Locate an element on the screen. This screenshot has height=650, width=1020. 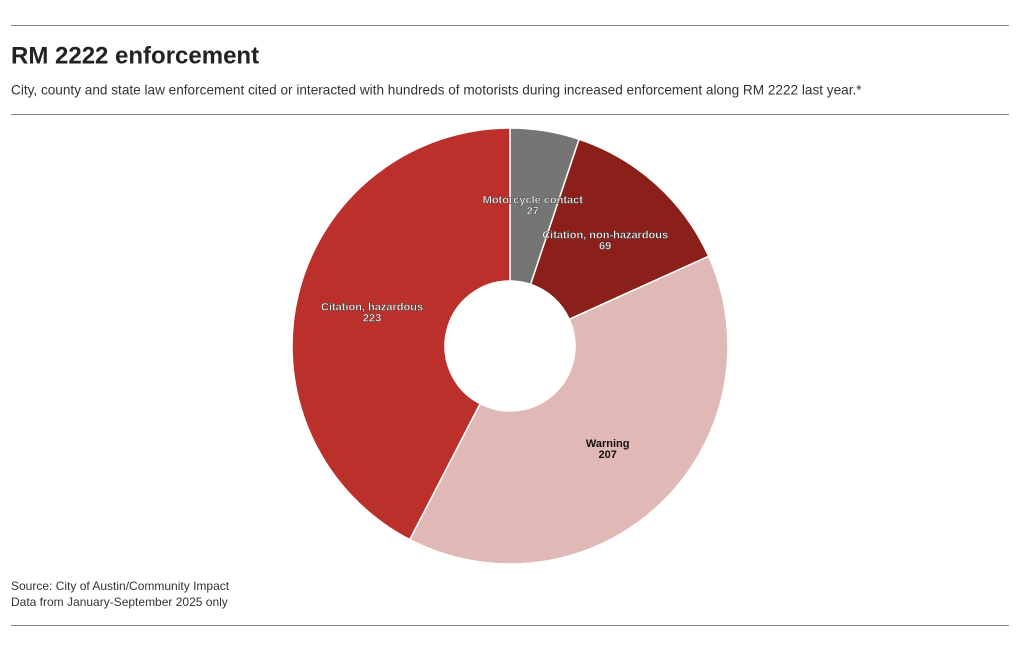
slice-label: Warning is located at coordinates (608, 444).